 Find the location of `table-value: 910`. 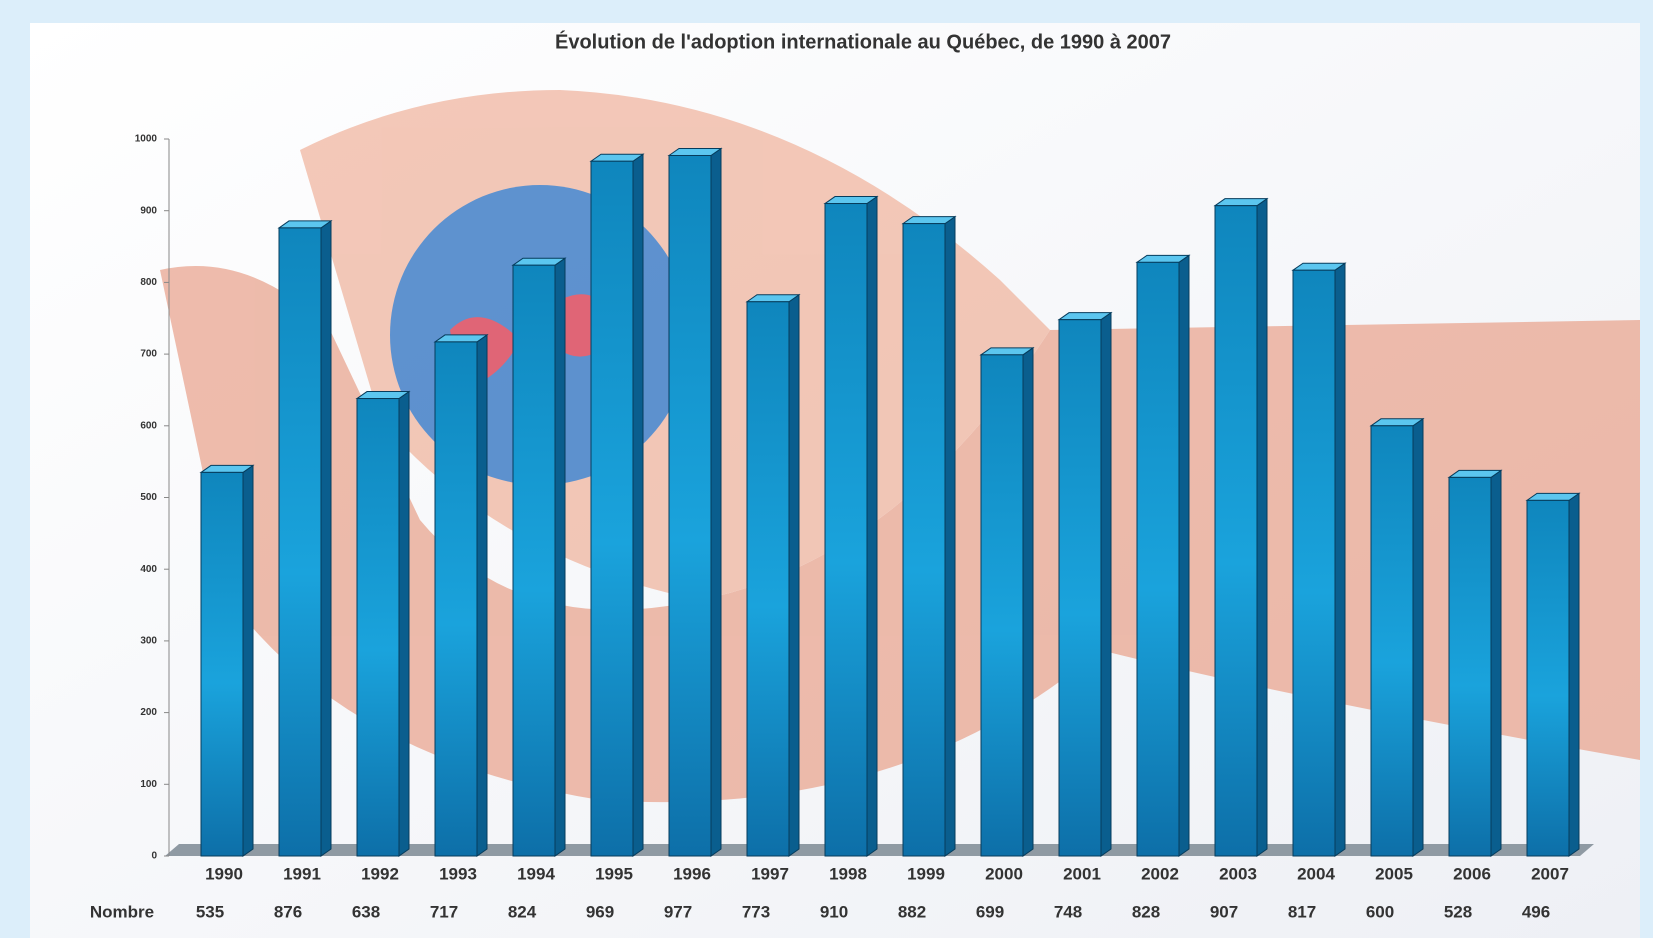

table-value: 910 is located at coordinates (834, 911).